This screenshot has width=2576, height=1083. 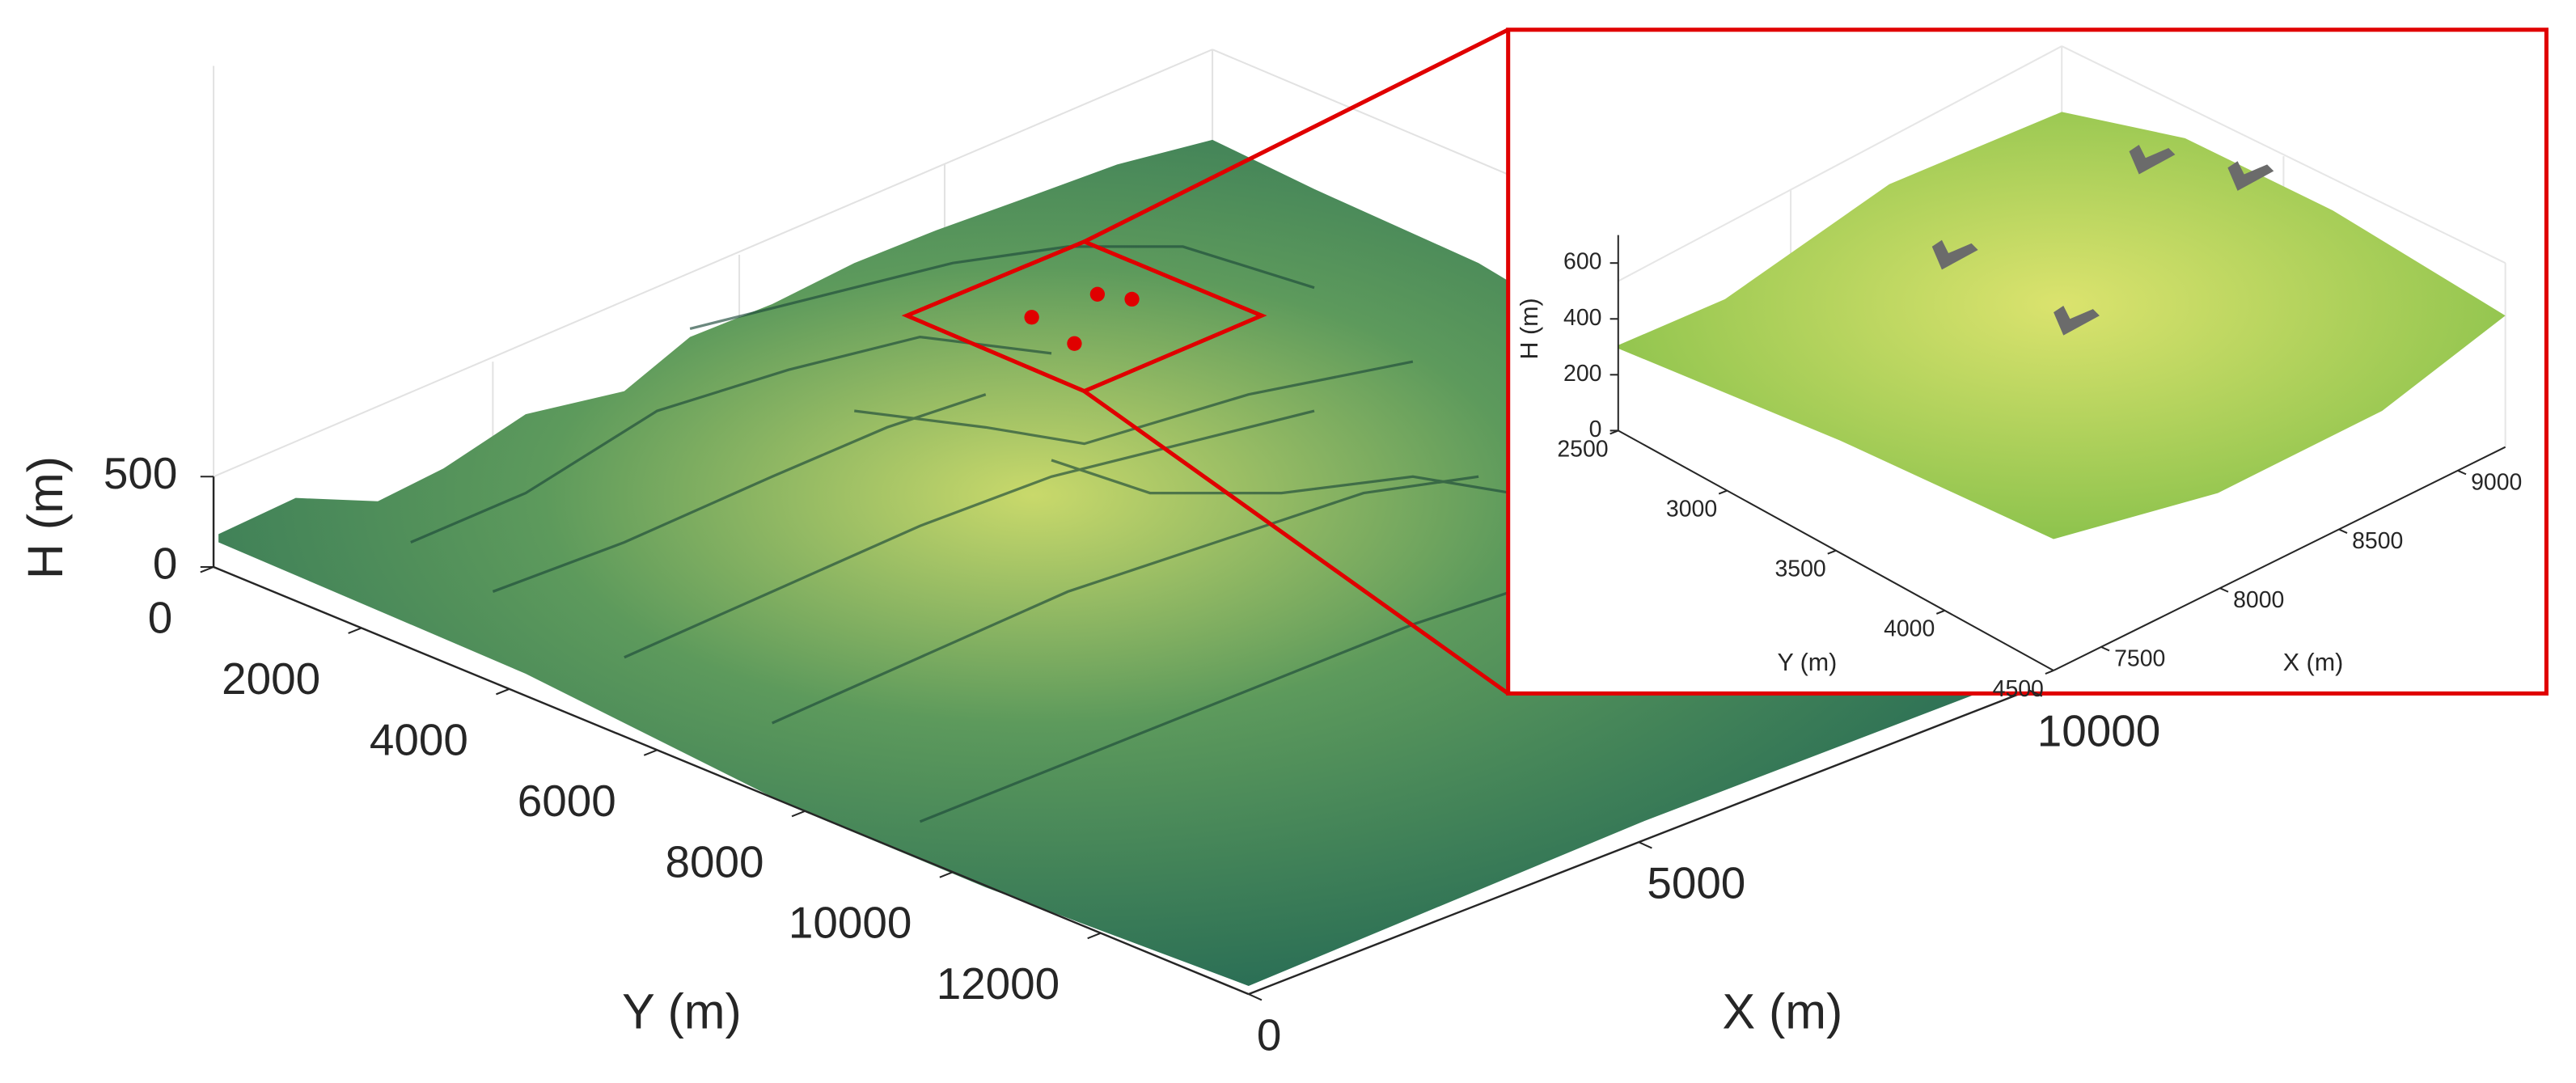 I want to click on z-tick-label: 500, so click(x=140, y=473).